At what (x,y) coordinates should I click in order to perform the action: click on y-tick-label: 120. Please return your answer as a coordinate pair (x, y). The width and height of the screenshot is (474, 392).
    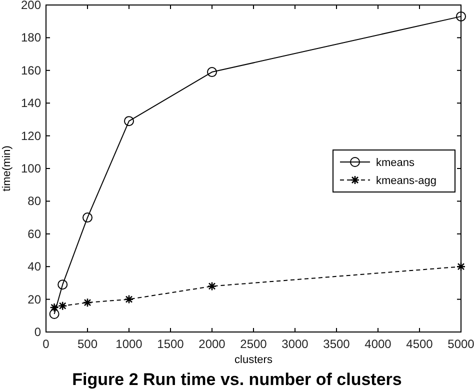
    Looking at the image, I should click on (31, 135).